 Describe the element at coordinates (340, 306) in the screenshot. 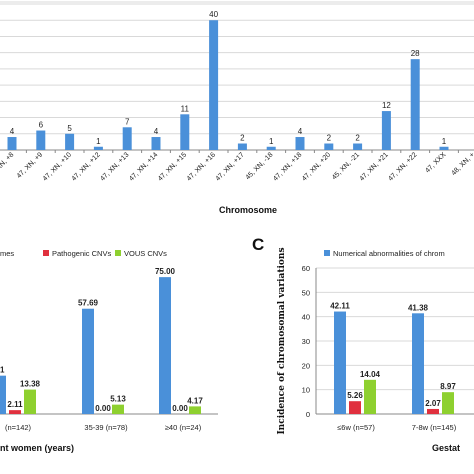

I see `br-bar-value-label: 42.11` at that location.